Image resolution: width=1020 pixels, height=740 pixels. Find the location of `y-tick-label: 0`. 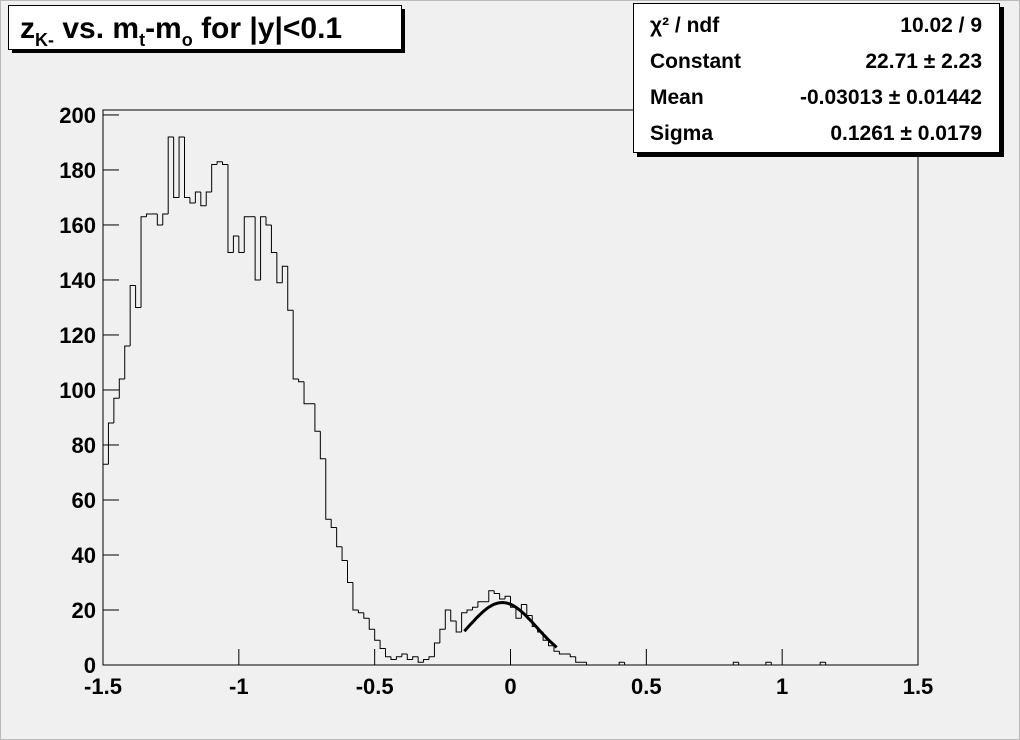

y-tick-label: 0 is located at coordinates (90, 665).